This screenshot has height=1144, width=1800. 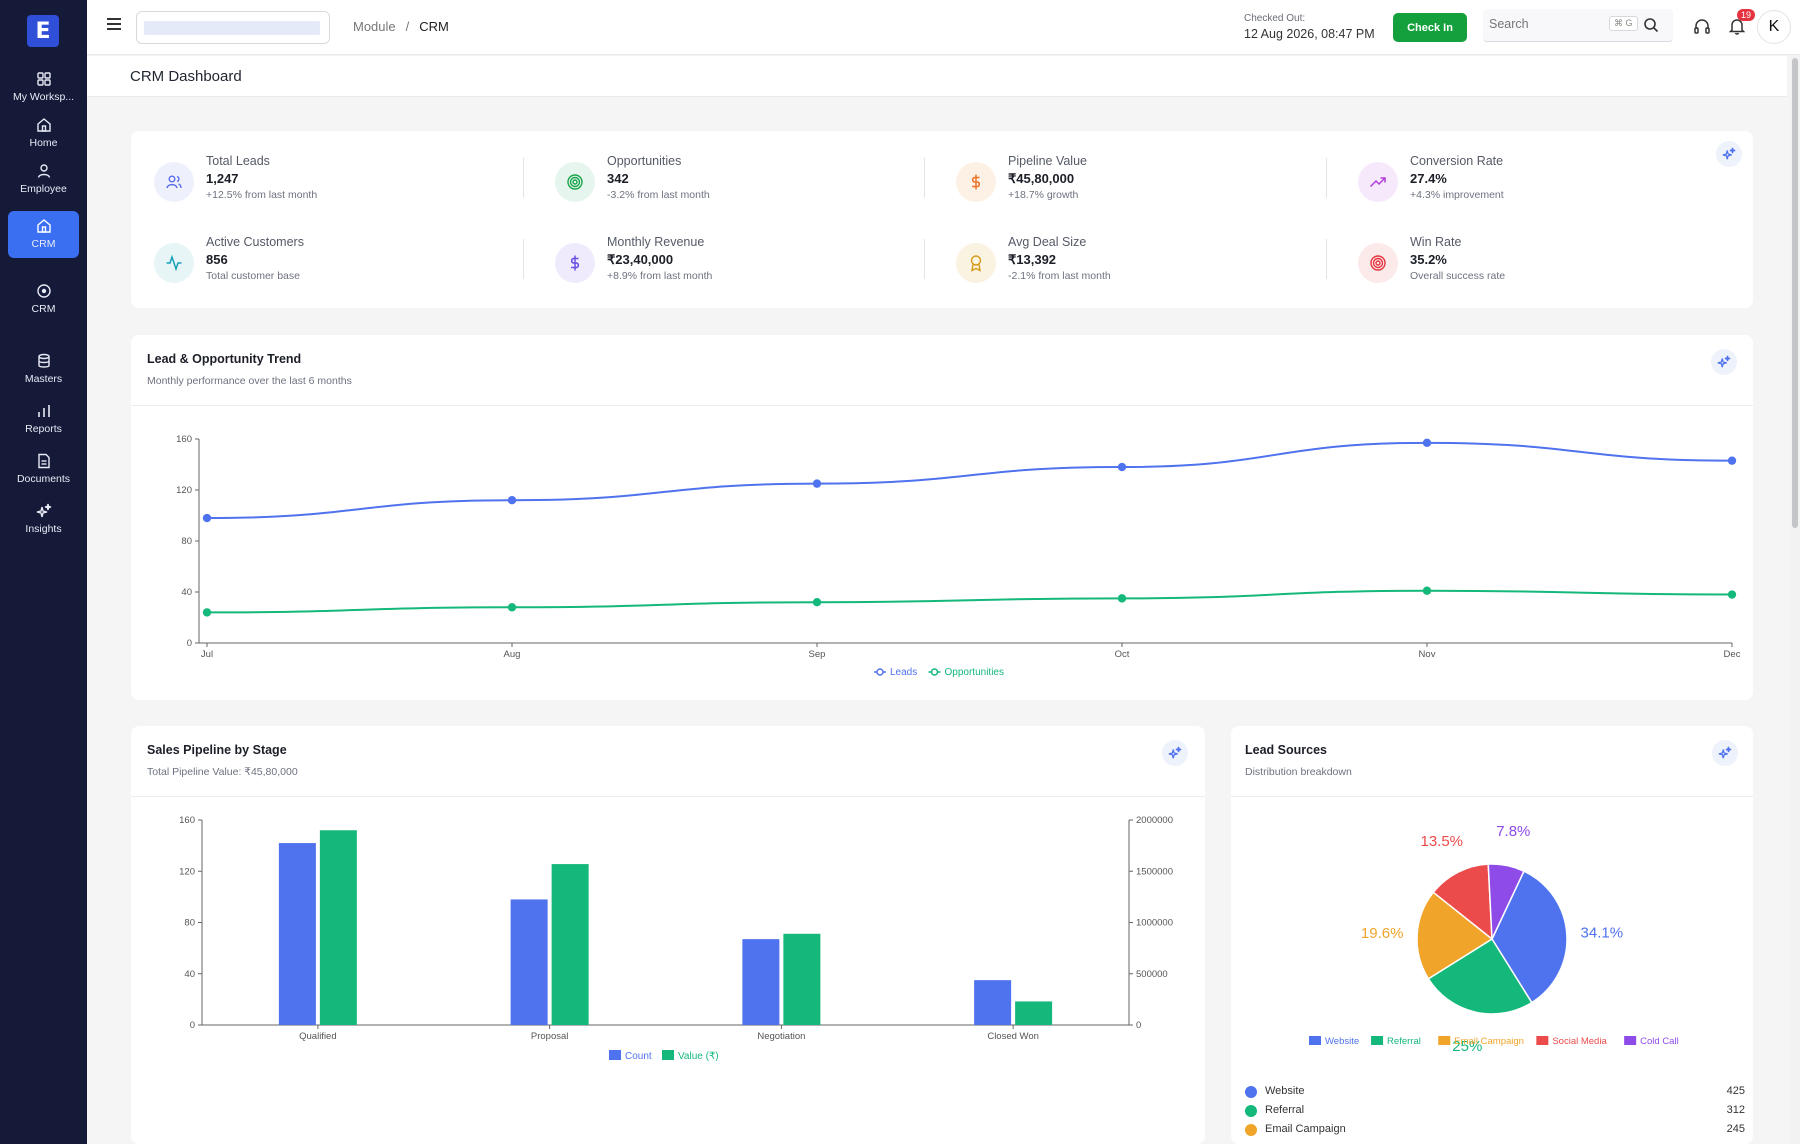 What do you see at coordinates (1309, 34) in the screenshot?
I see `checked-out-time: 12 Aug 2026, 08:47 PM` at bounding box center [1309, 34].